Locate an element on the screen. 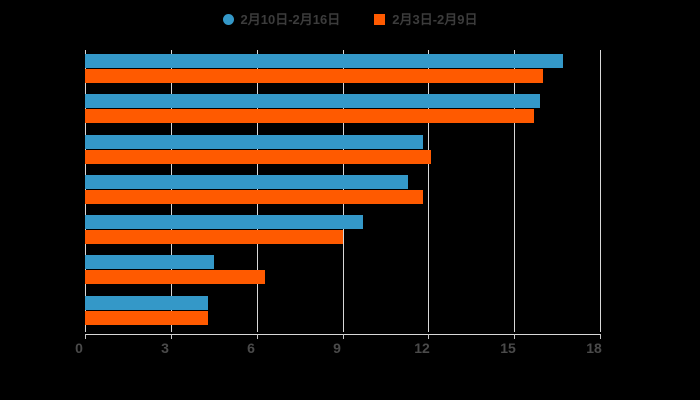 Image resolution: width=700 pixels, height=400 pixels. x-axis-tick-label: 18 is located at coordinates (594, 348).